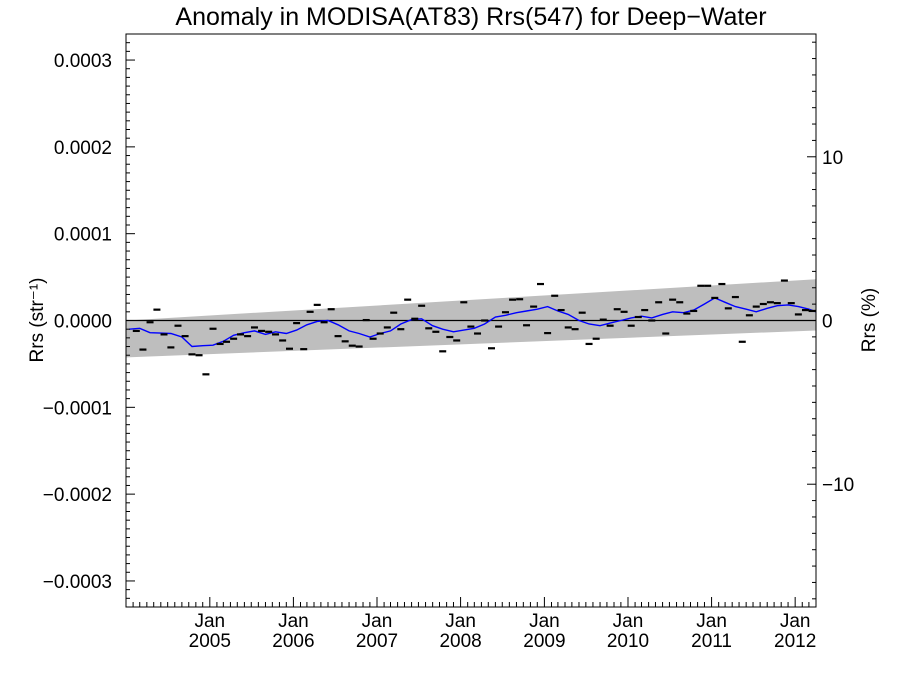 The height and width of the screenshot is (675, 900). Describe the element at coordinates (711, 641) in the screenshot. I see `x-tick-label-year: 2011` at that location.